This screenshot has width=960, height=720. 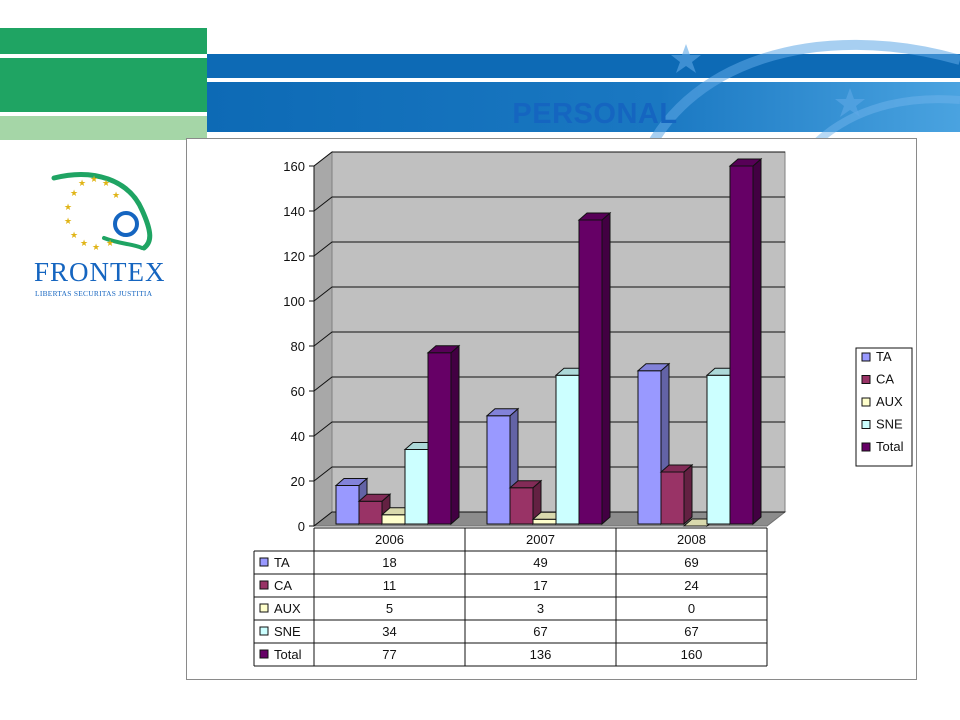 What do you see at coordinates (498, 470) in the screenshot?
I see `bar-ta-2007` at bounding box center [498, 470].